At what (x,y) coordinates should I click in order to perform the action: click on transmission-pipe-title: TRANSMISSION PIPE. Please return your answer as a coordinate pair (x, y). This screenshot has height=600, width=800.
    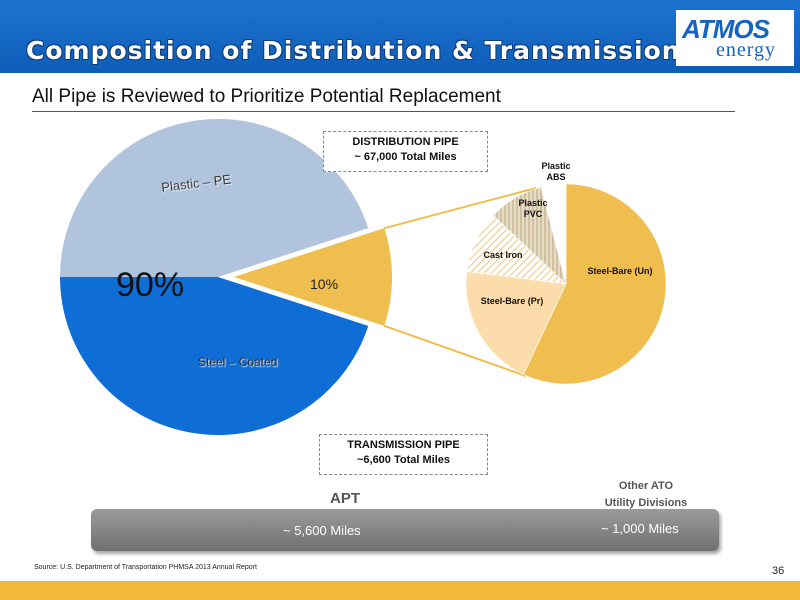
    Looking at the image, I should click on (403, 445).